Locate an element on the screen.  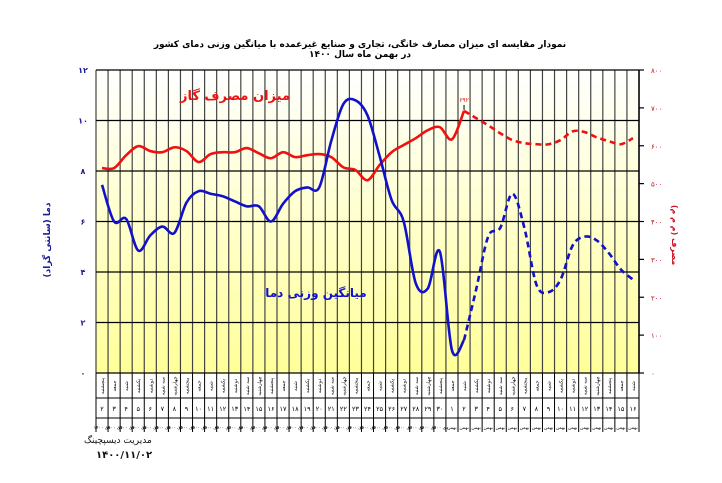
x-day-label: ۱۰ is located at coordinates (560, 409).